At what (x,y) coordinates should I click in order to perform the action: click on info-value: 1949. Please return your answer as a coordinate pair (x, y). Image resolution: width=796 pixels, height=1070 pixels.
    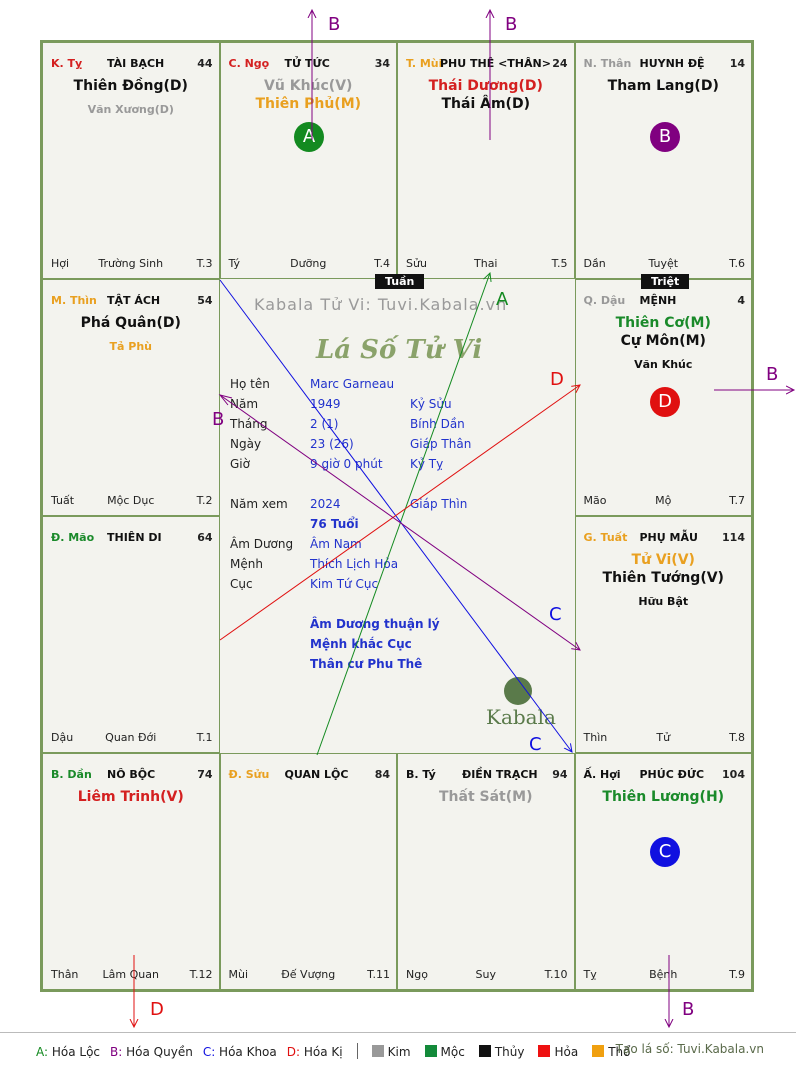
    Looking at the image, I should click on (325, 404).